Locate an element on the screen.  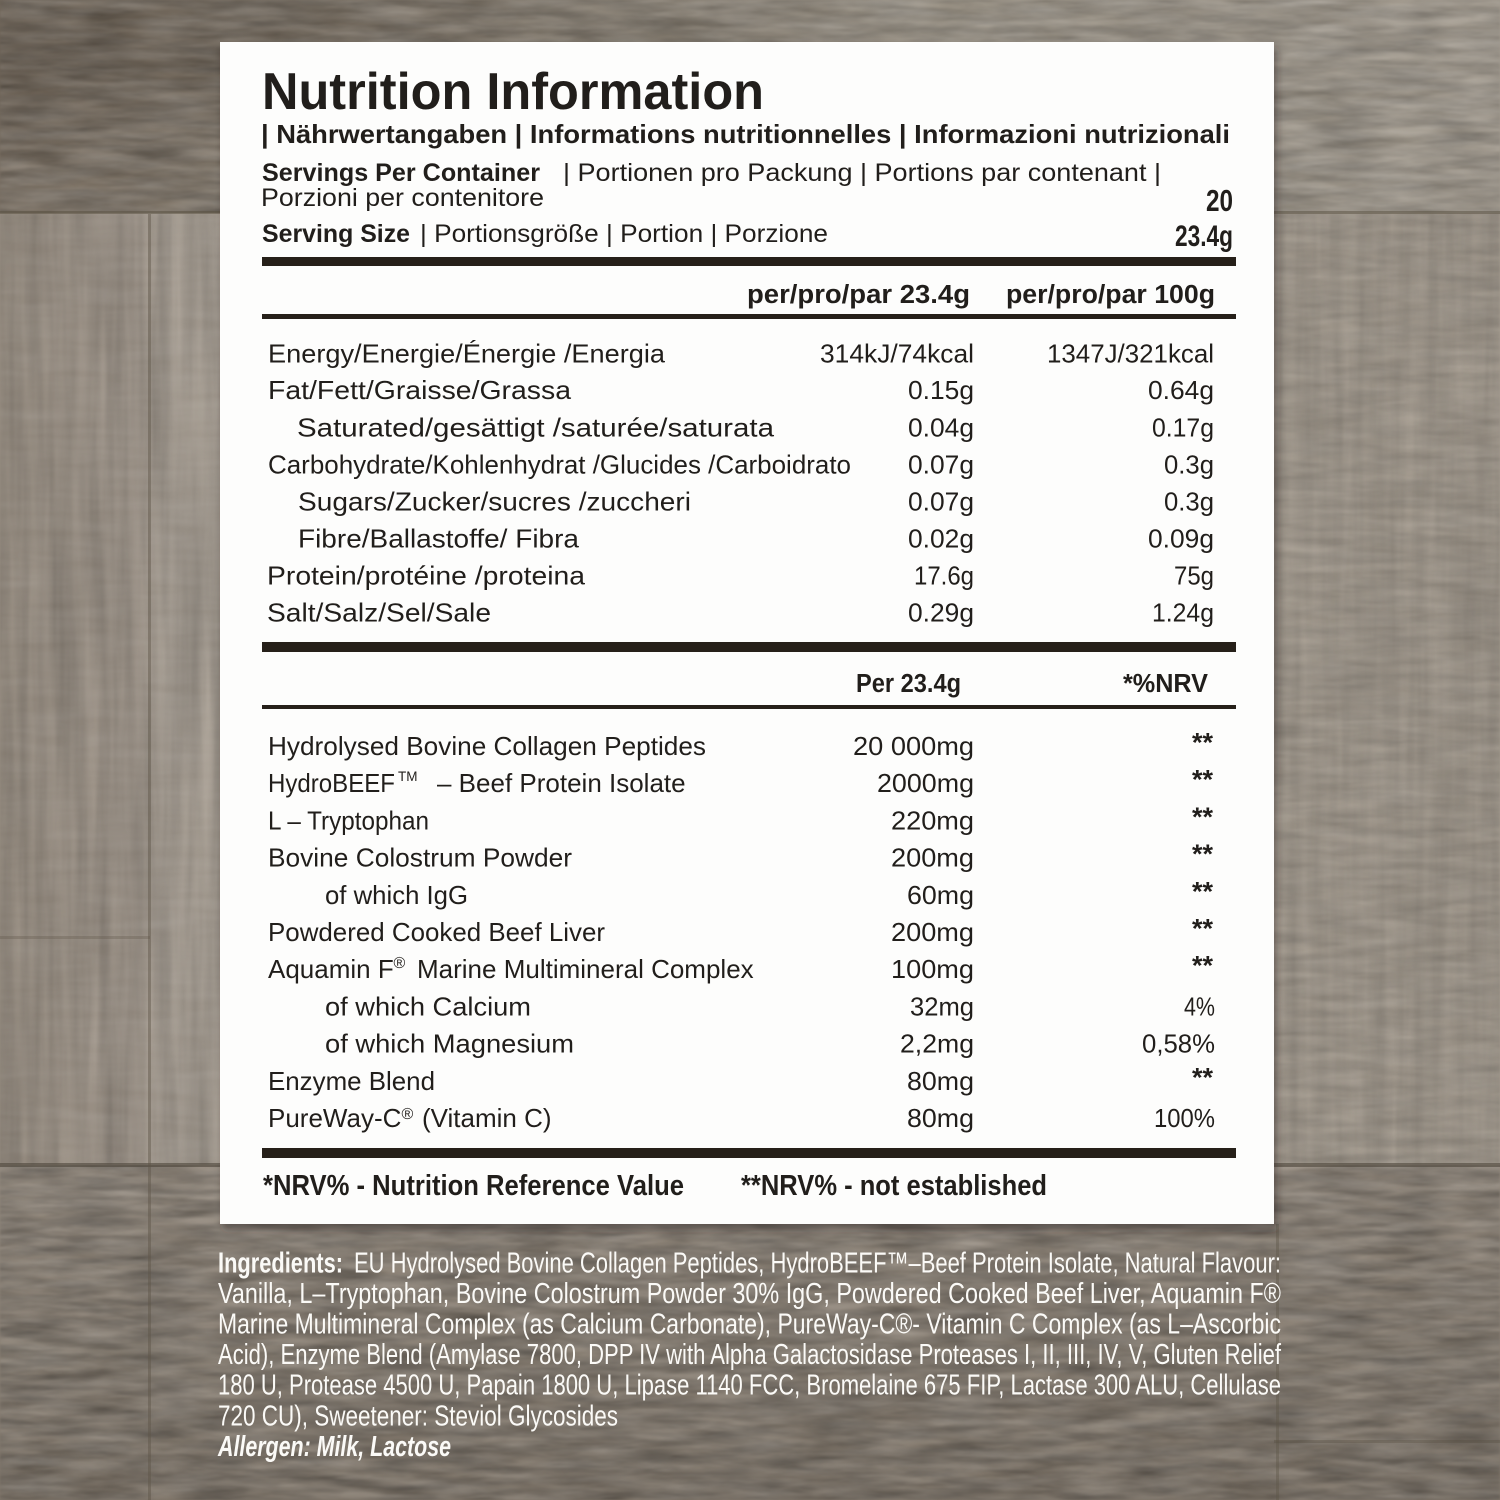
svg-text: Protein/protéine /proteina is located at coordinates (426, 576).